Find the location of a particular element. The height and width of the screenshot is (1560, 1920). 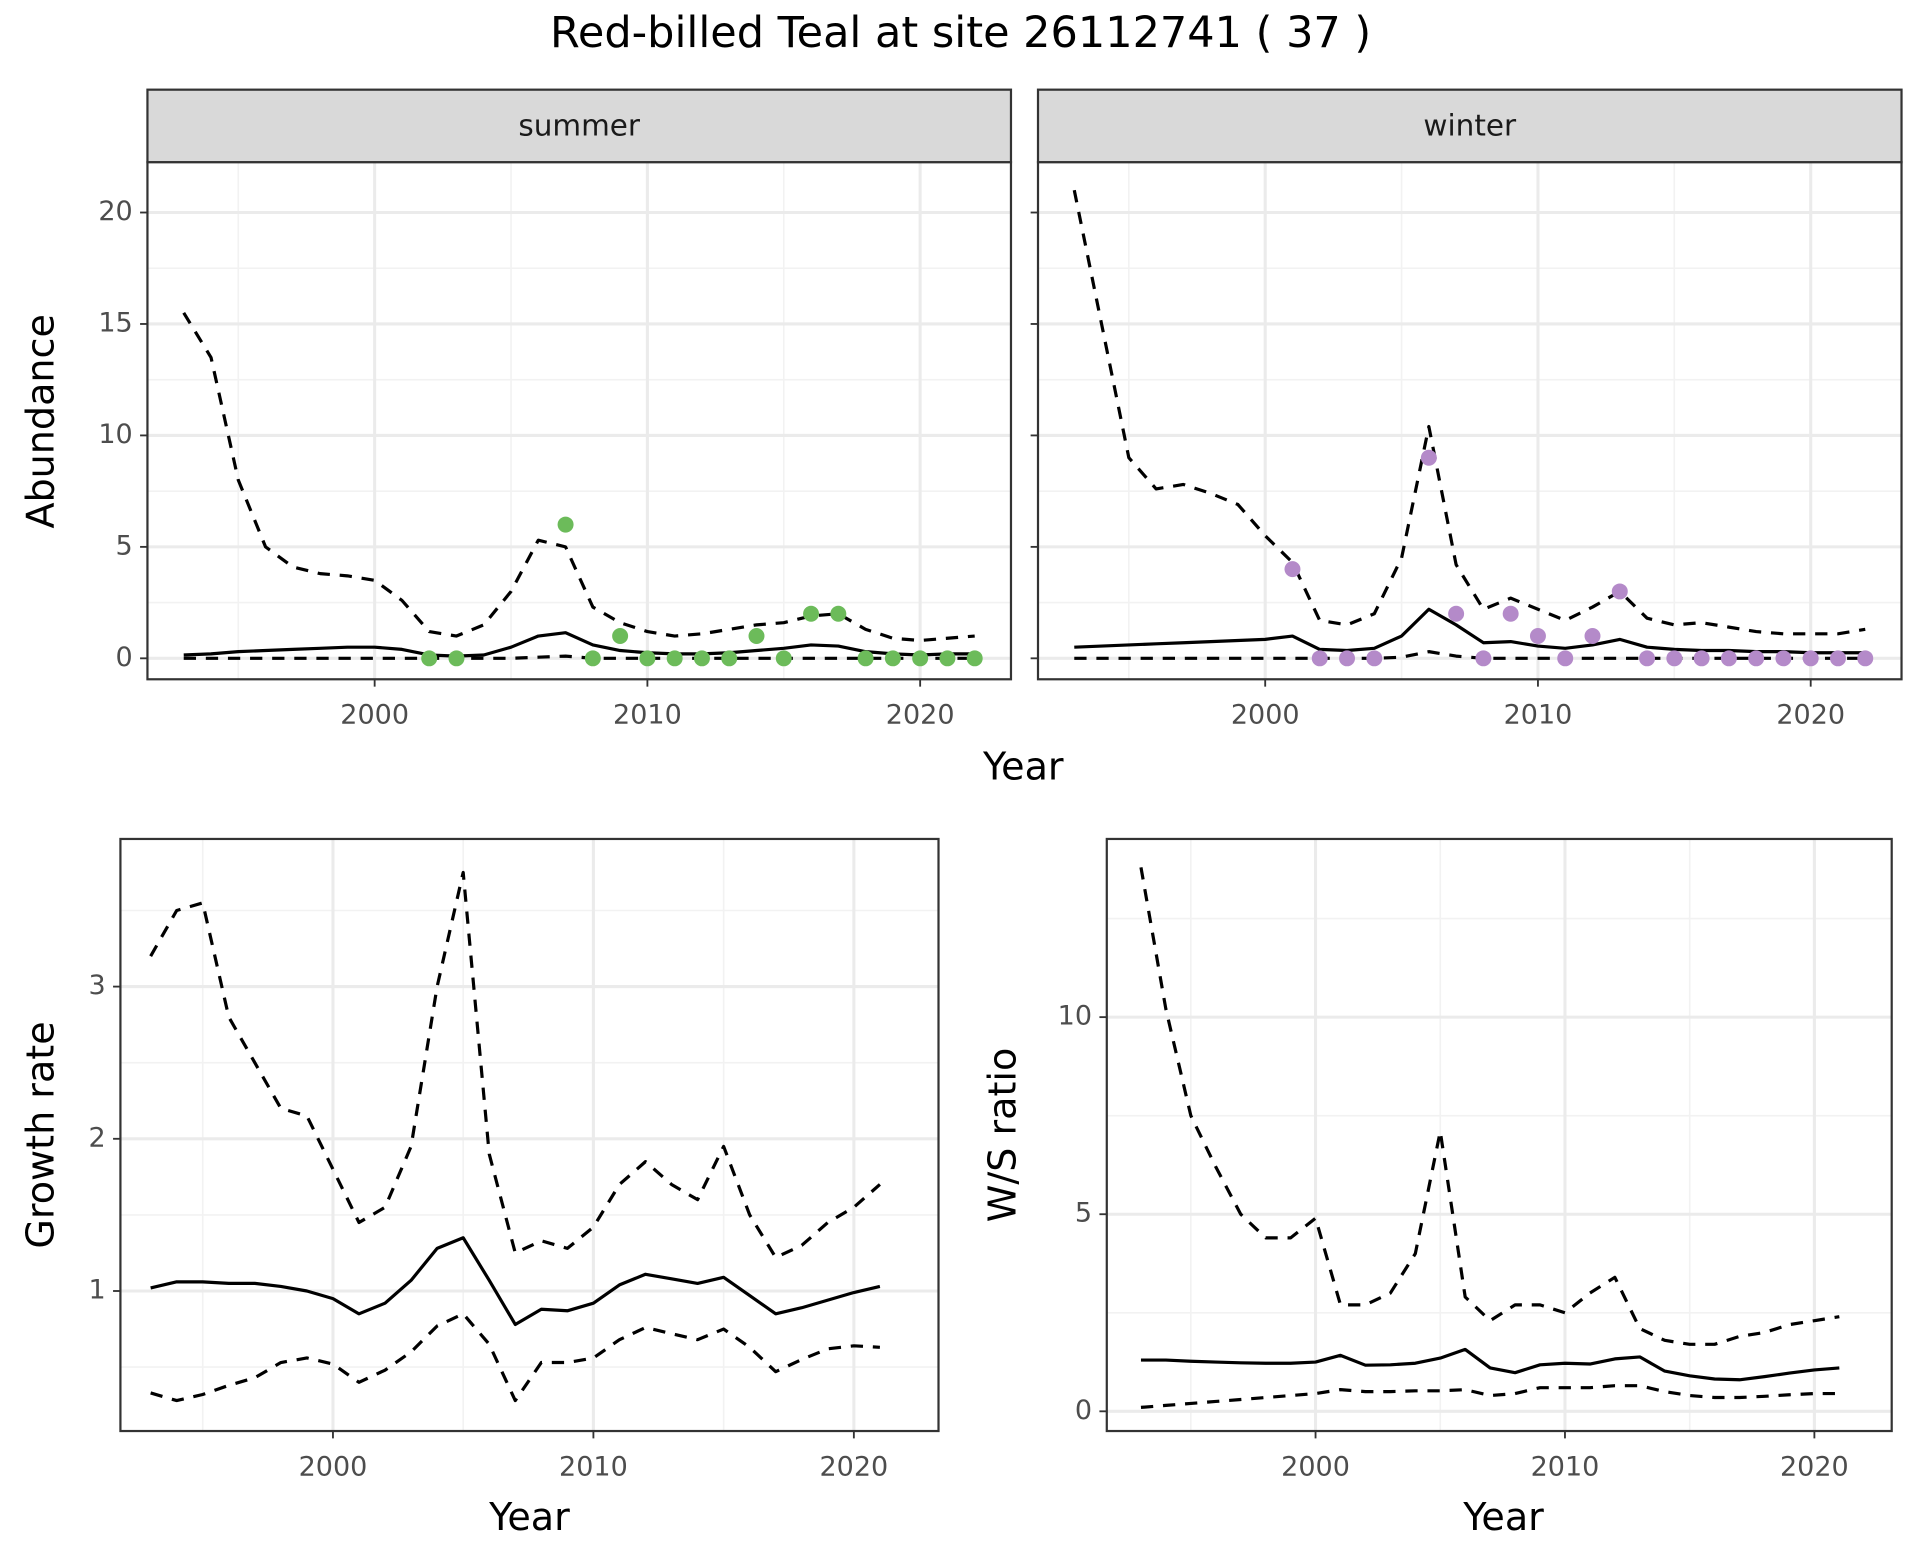

y-tick-label: 1 is located at coordinates (96, 1289).